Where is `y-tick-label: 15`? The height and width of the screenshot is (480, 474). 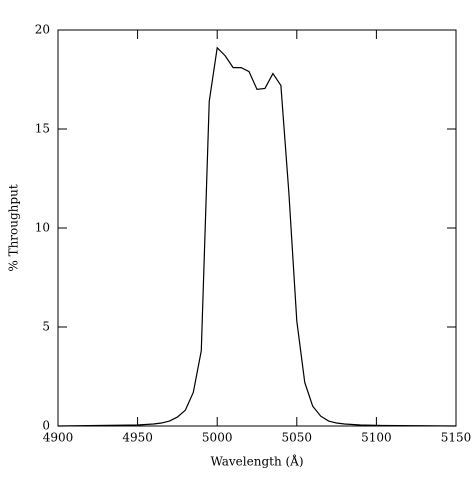 y-tick-label: 15 is located at coordinates (42, 129).